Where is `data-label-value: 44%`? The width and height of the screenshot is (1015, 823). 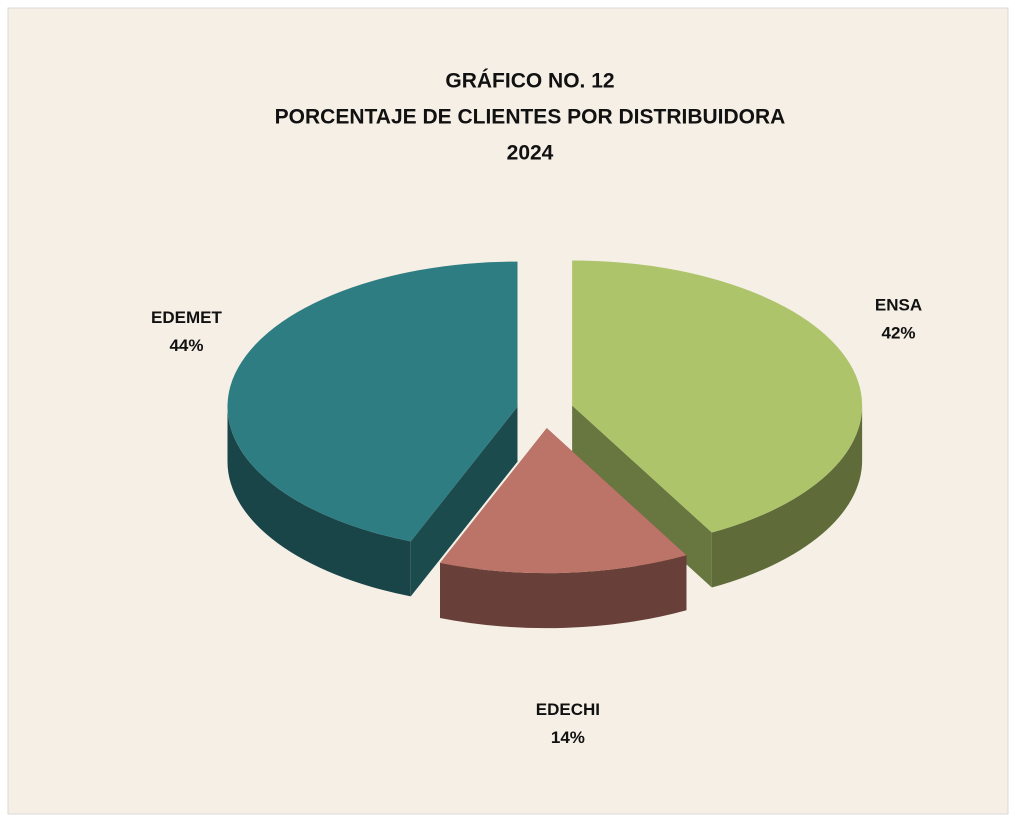 data-label-value: 44% is located at coordinates (186, 345).